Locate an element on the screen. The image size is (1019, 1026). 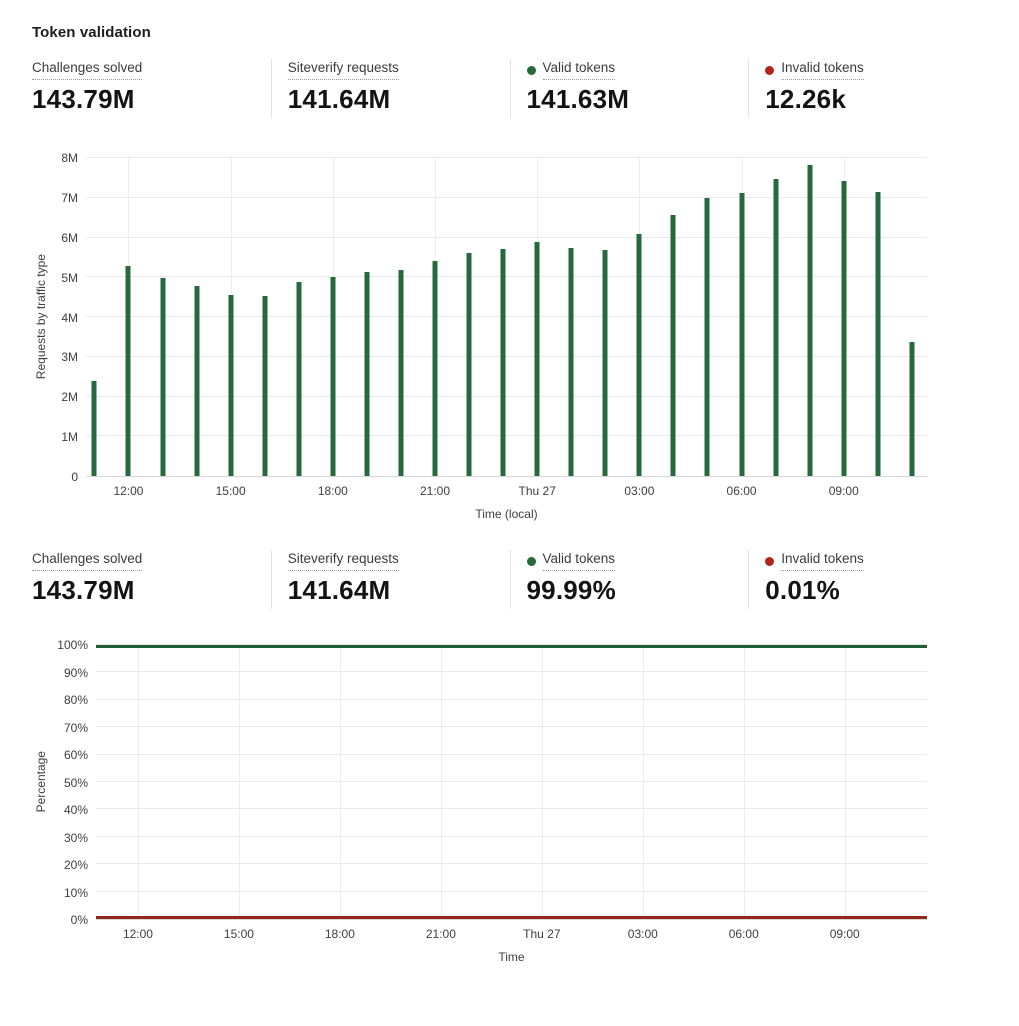
stat-siteverify-requests-2: Siteverify requests 141.64M is located at coordinates (390, 579).